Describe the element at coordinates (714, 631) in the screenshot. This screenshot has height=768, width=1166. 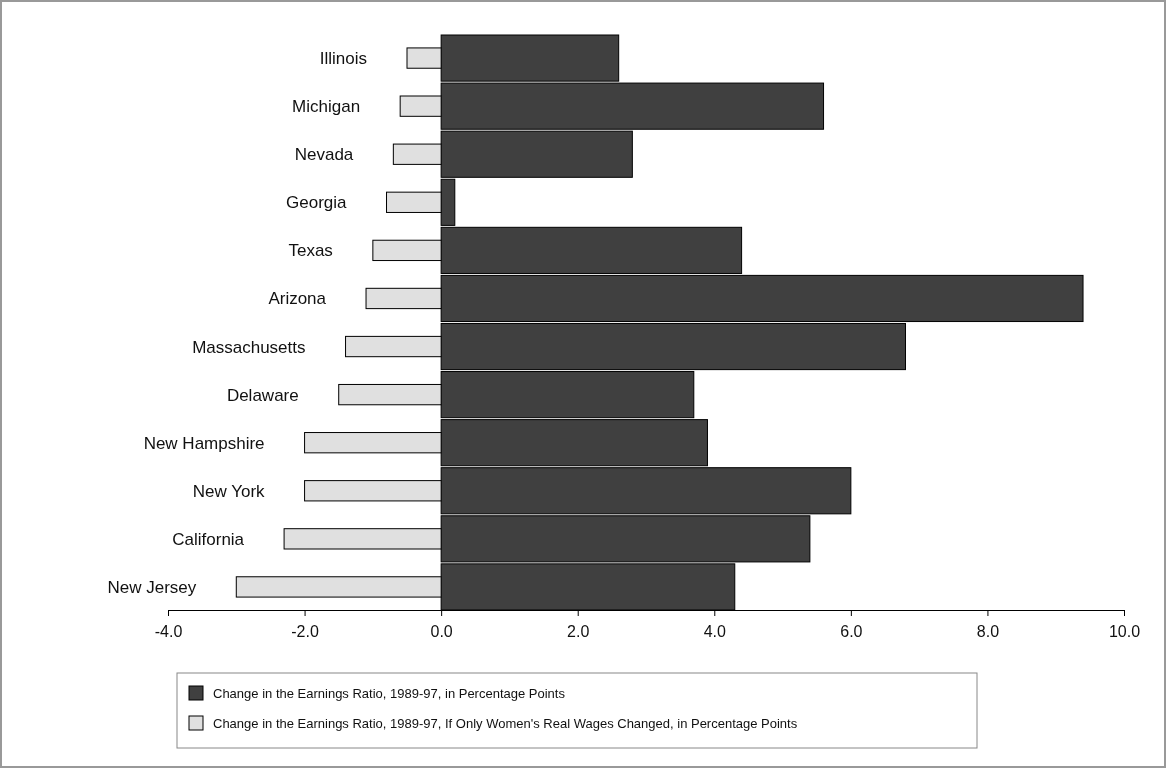
I see `x-tick-label: 4.0` at that location.